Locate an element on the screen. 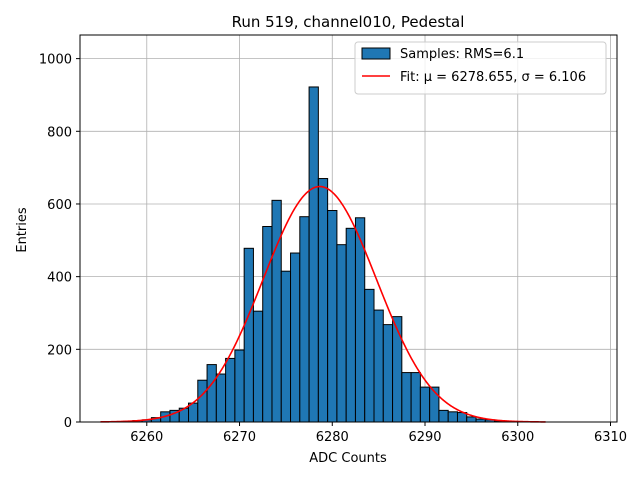 This screenshot has height=480, width=640. x-tick-label: 6280 is located at coordinates (332, 437).